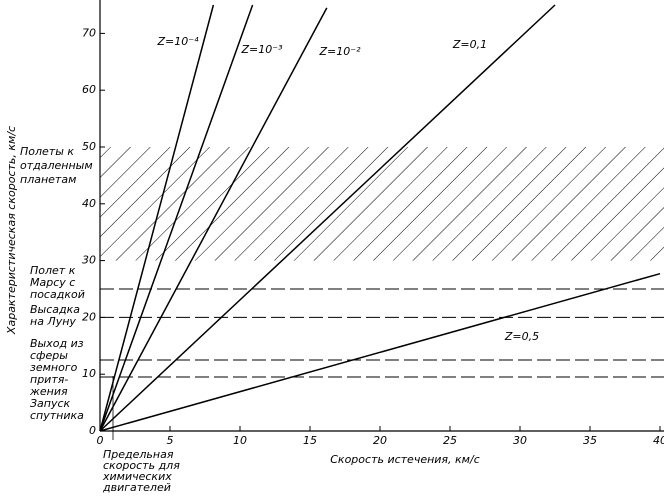 The width and height of the screenshot is (664, 497). Describe the element at coordinates (405, 459) in the screenshot. I see `x-axis-label: Скорость истечения, км/с` at that location.